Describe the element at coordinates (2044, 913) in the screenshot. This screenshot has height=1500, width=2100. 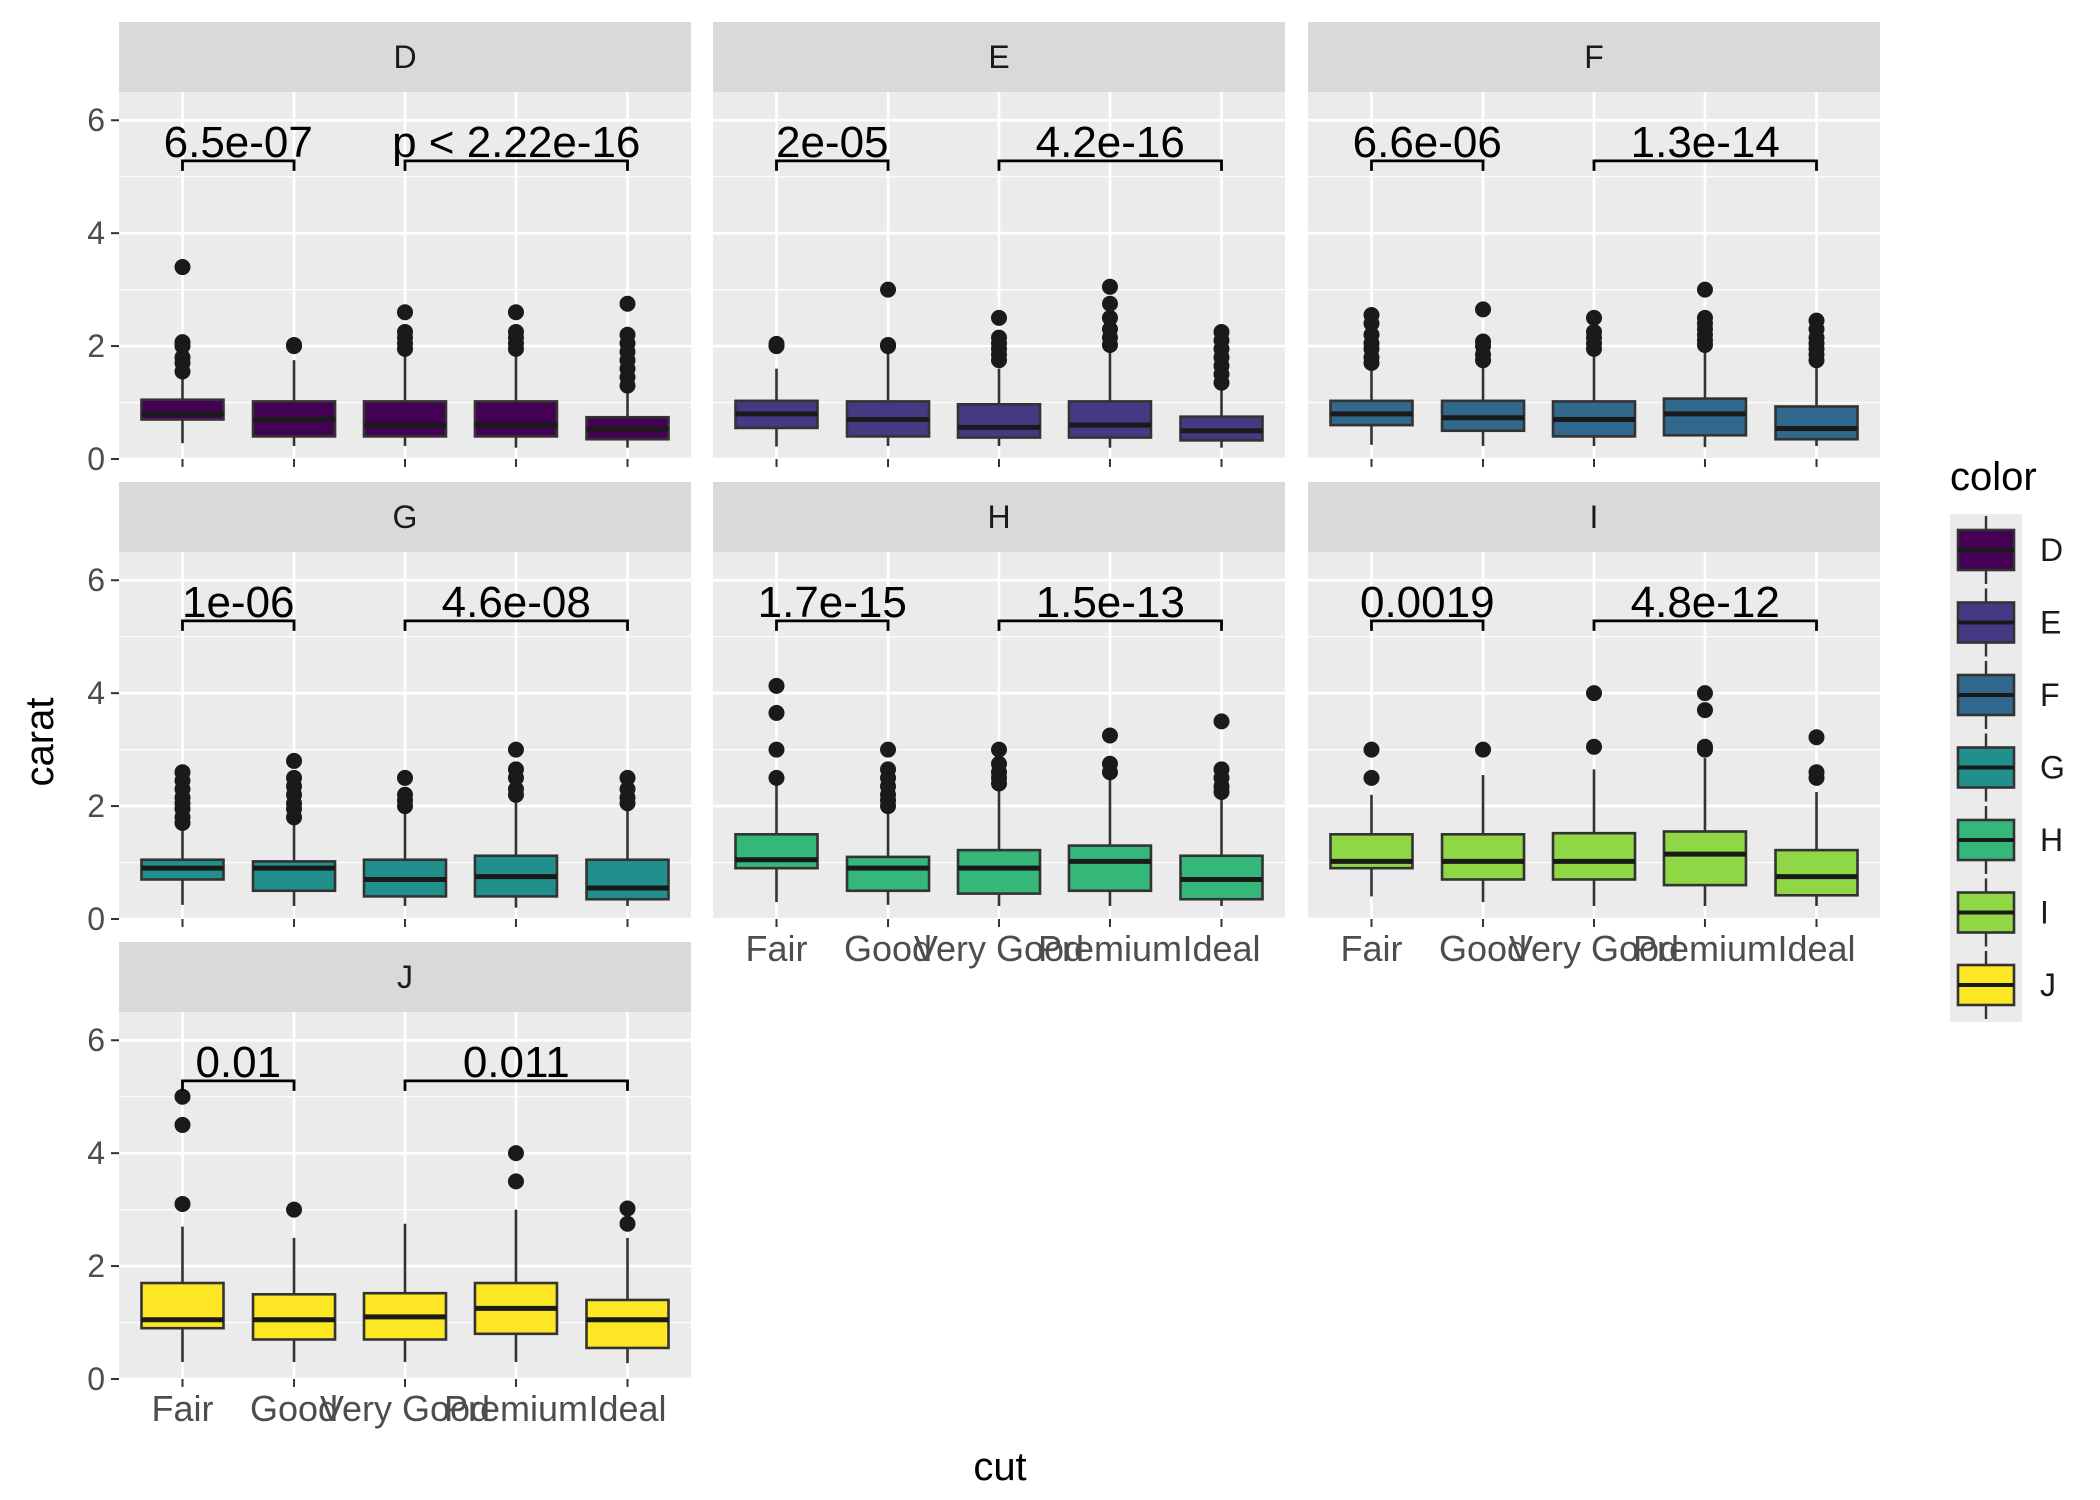
I see `legend-label: I` at that location.